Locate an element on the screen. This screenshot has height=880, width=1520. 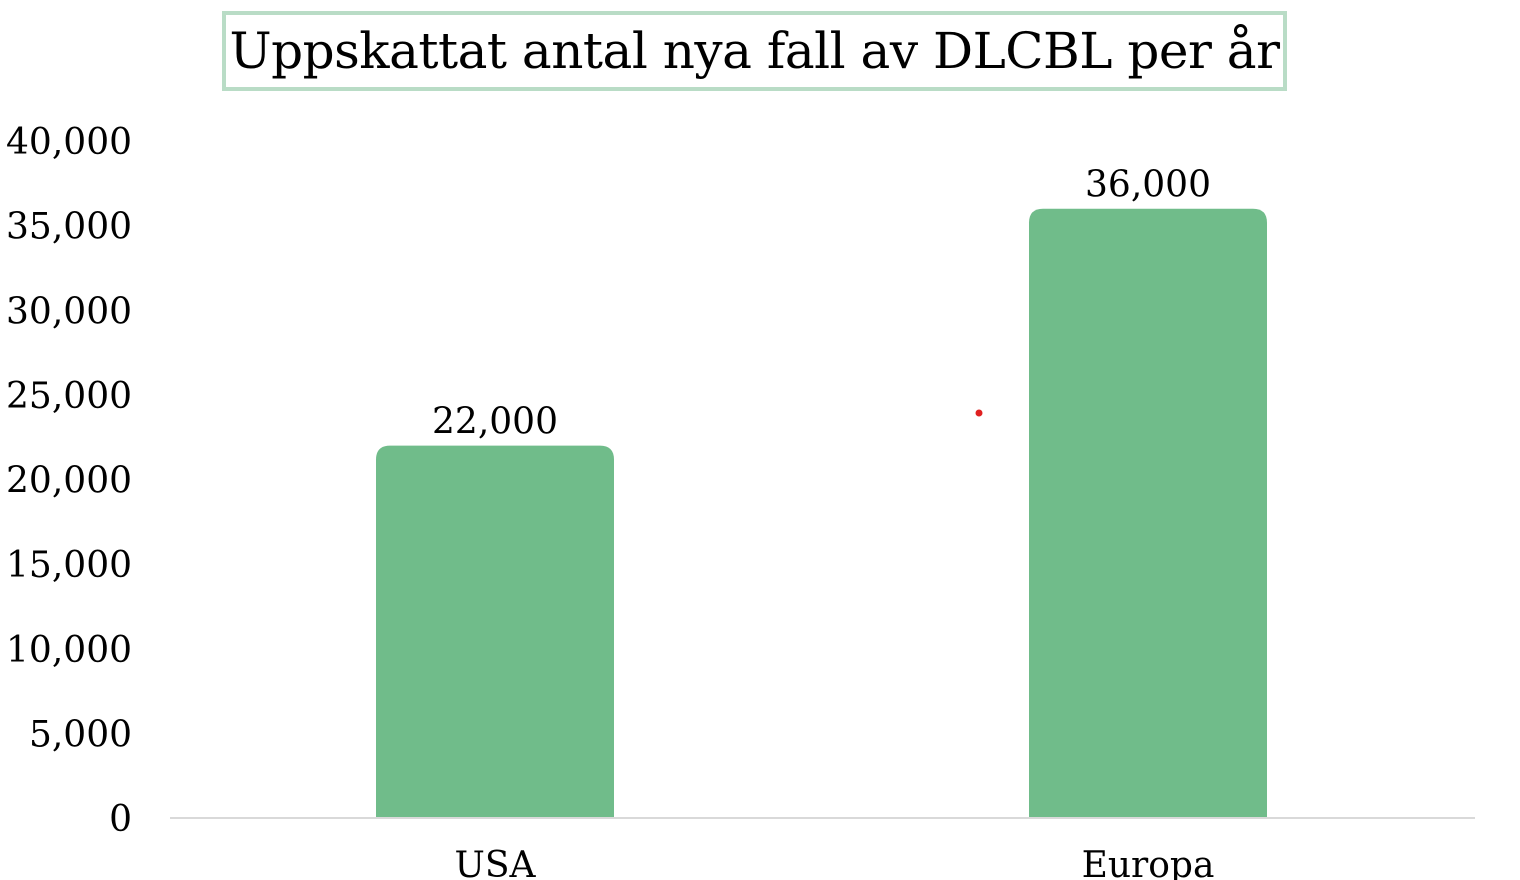
x-tick-label: USA is located at coordinates (496, 862).